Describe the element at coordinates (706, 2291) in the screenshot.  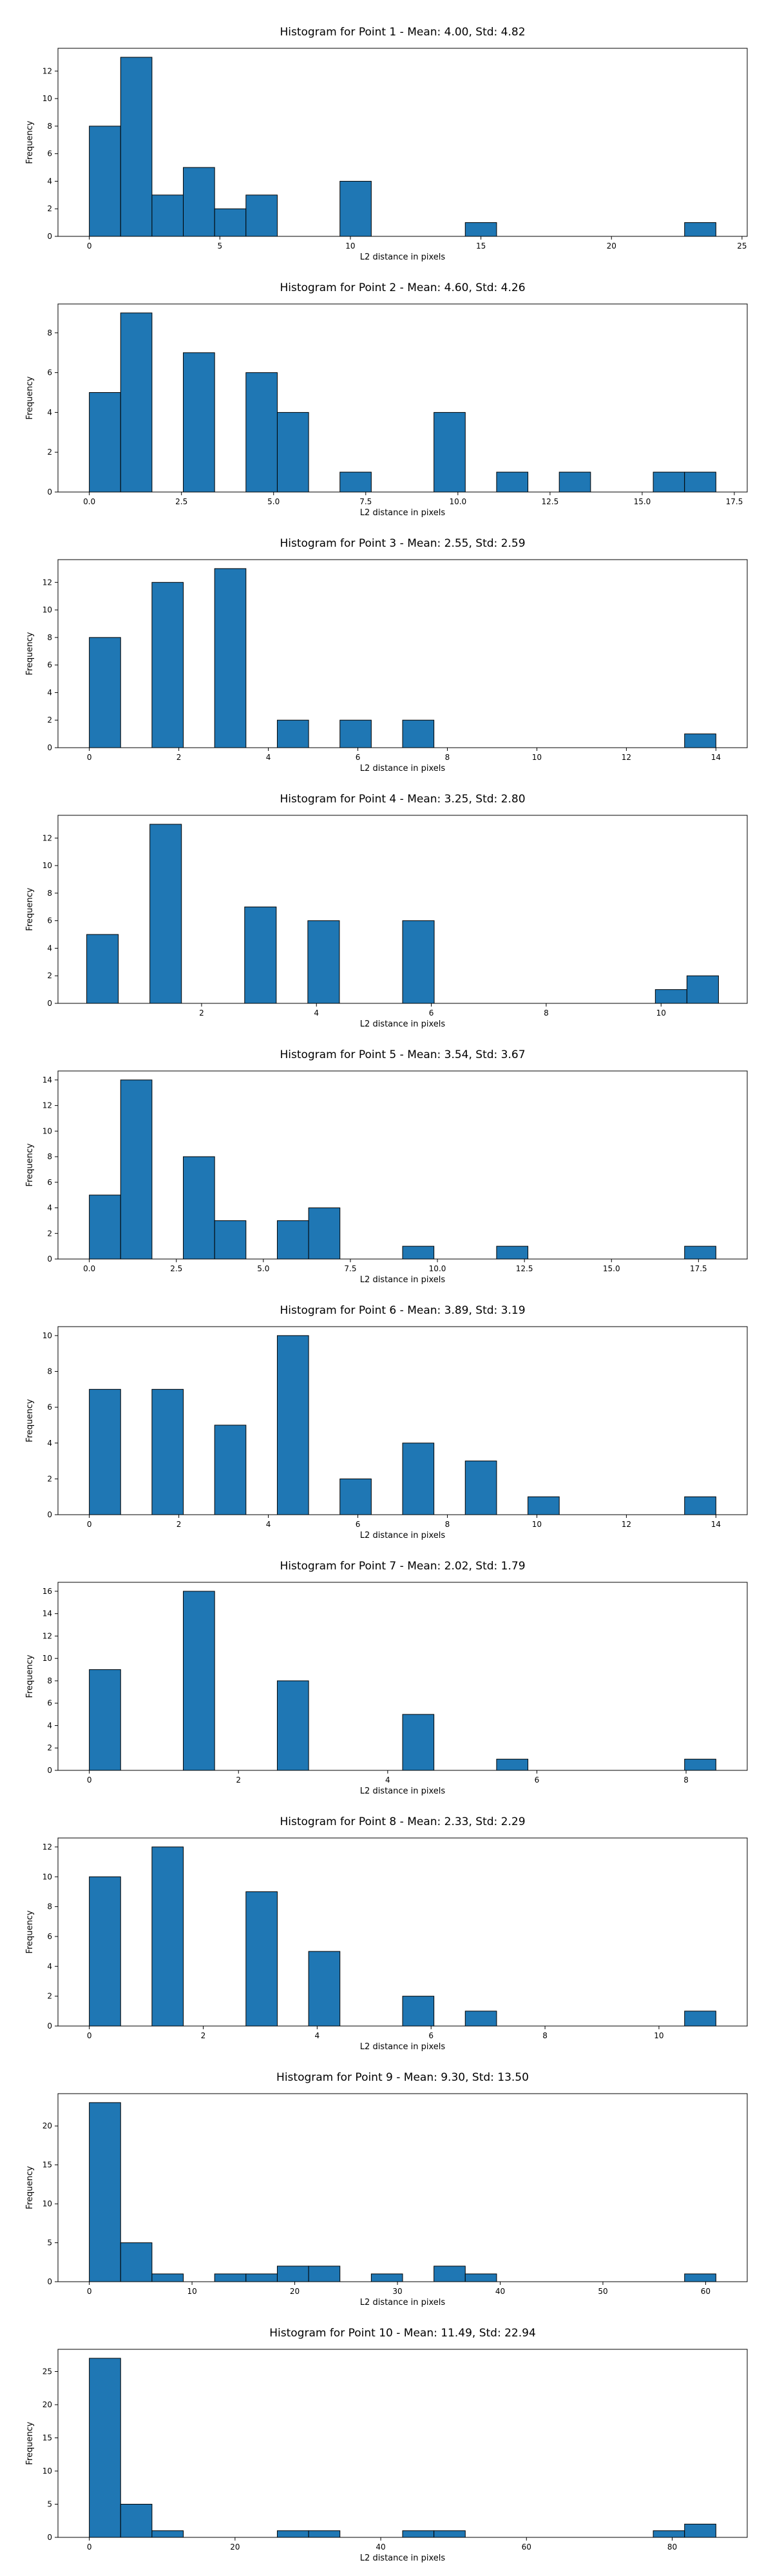
I see `x-tick-label: 60` at that location.